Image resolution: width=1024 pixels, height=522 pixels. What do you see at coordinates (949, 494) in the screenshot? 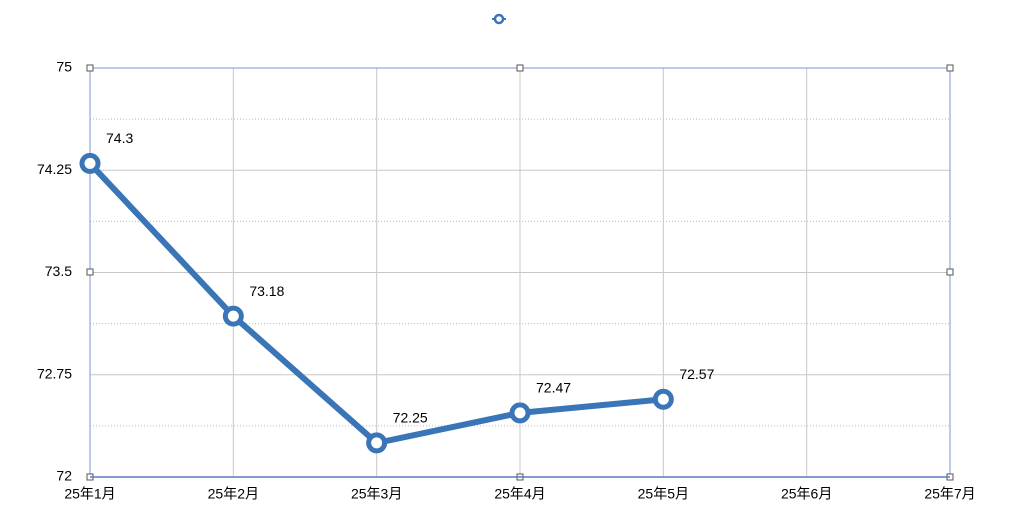
I see `x-tick-label: 25年7月` at bounding box center [949, 494].